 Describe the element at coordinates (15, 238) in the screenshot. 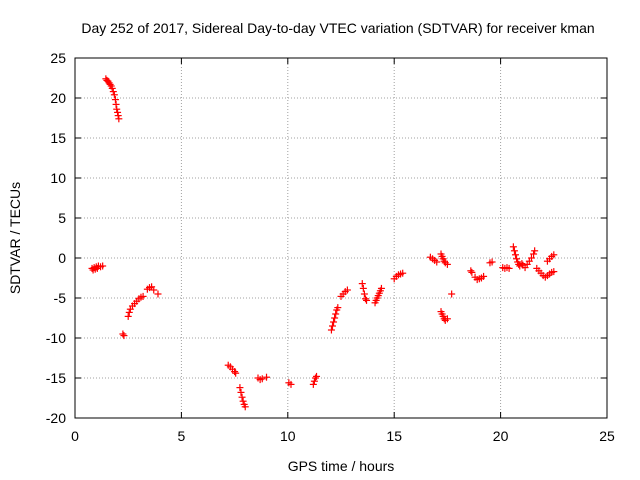

I see `y-axis-label: SDTVAR / TECUs` at that location.